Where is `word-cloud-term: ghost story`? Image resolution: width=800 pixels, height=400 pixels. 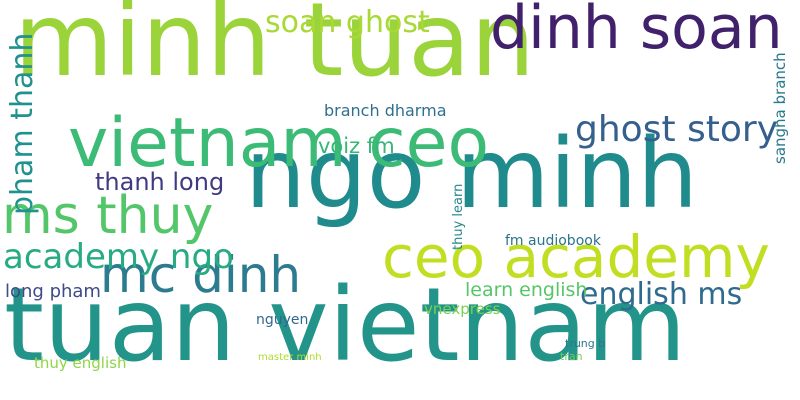 word-cloud-term: ghost story is located at coordinates (677, 129).